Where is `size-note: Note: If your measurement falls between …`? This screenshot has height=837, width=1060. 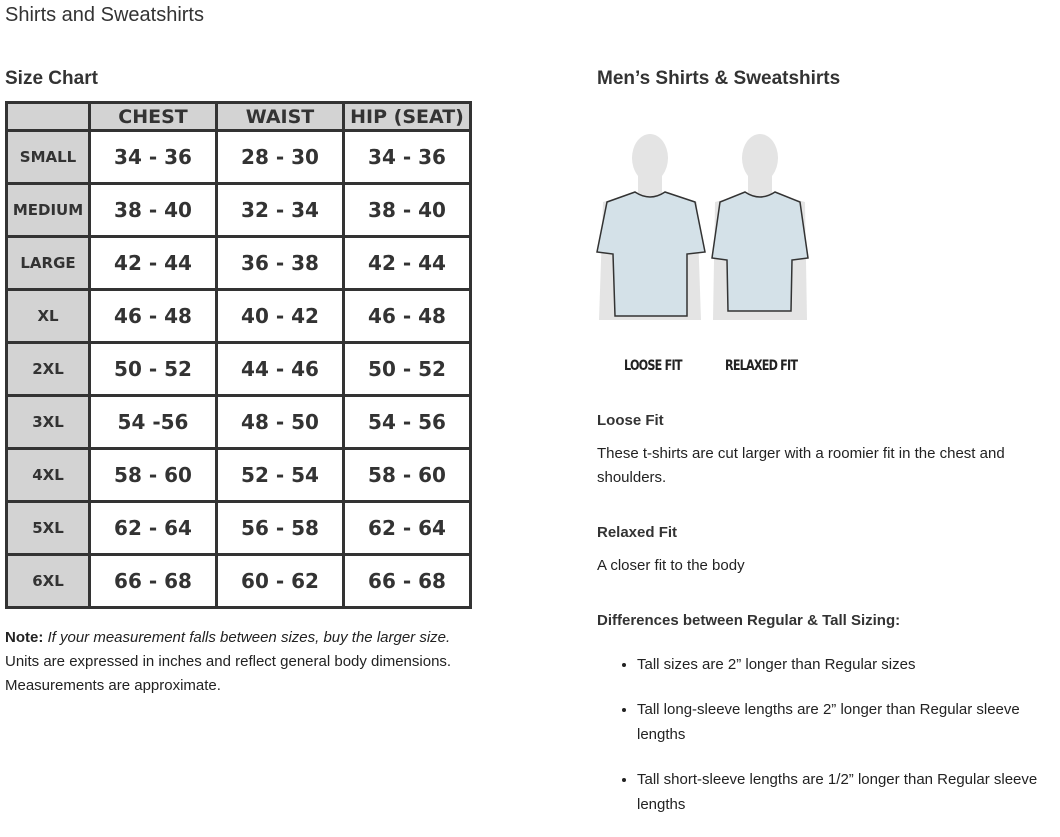
size-note: Note: If your measurement falls between … is located at coordinates (245, 662).